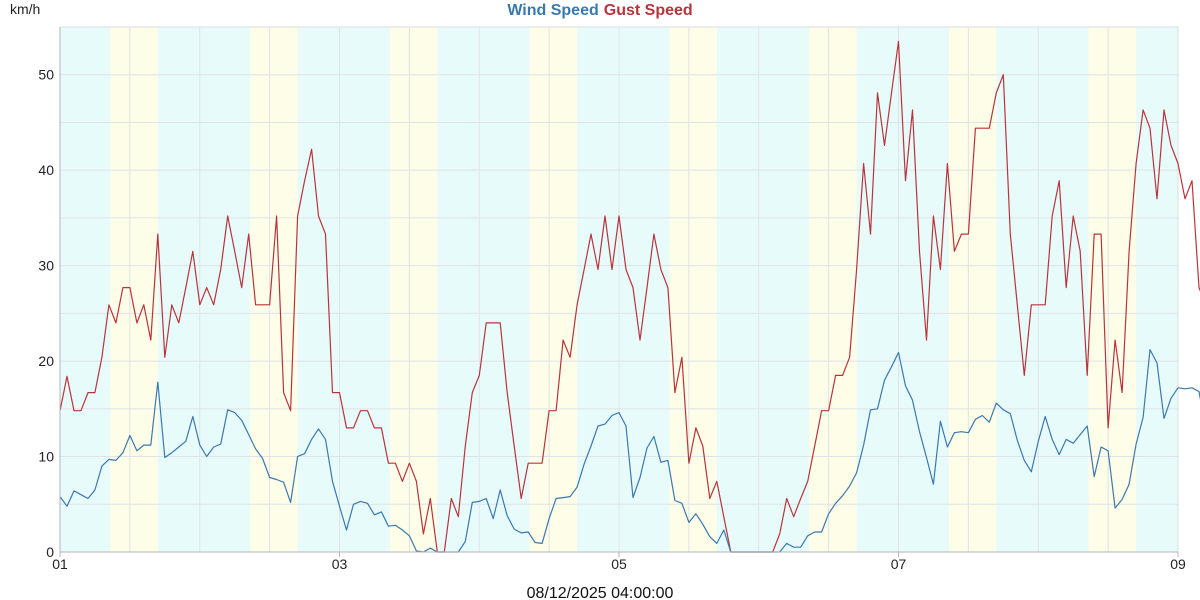 The width and height of the screenshot is (1200, 600). What do you see at coordinates (60, 564) in the screenshot?
I see `x-tick-label: 01` at bounding box center [60, 564].